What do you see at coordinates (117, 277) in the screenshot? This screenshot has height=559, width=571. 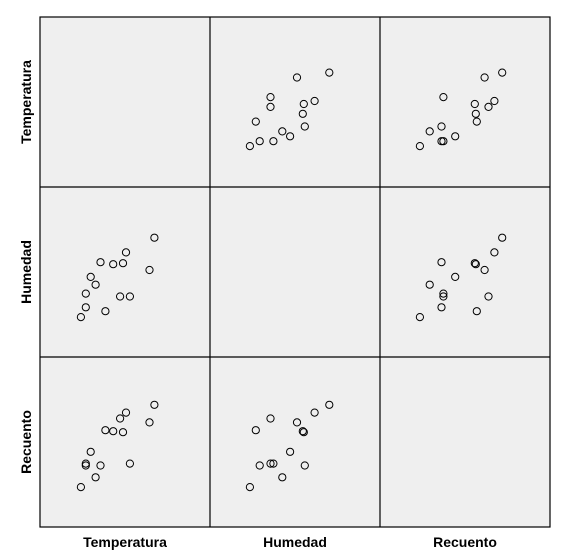 I see `panel-humedad-vs-temperatura` at bounding box center [117, 277].